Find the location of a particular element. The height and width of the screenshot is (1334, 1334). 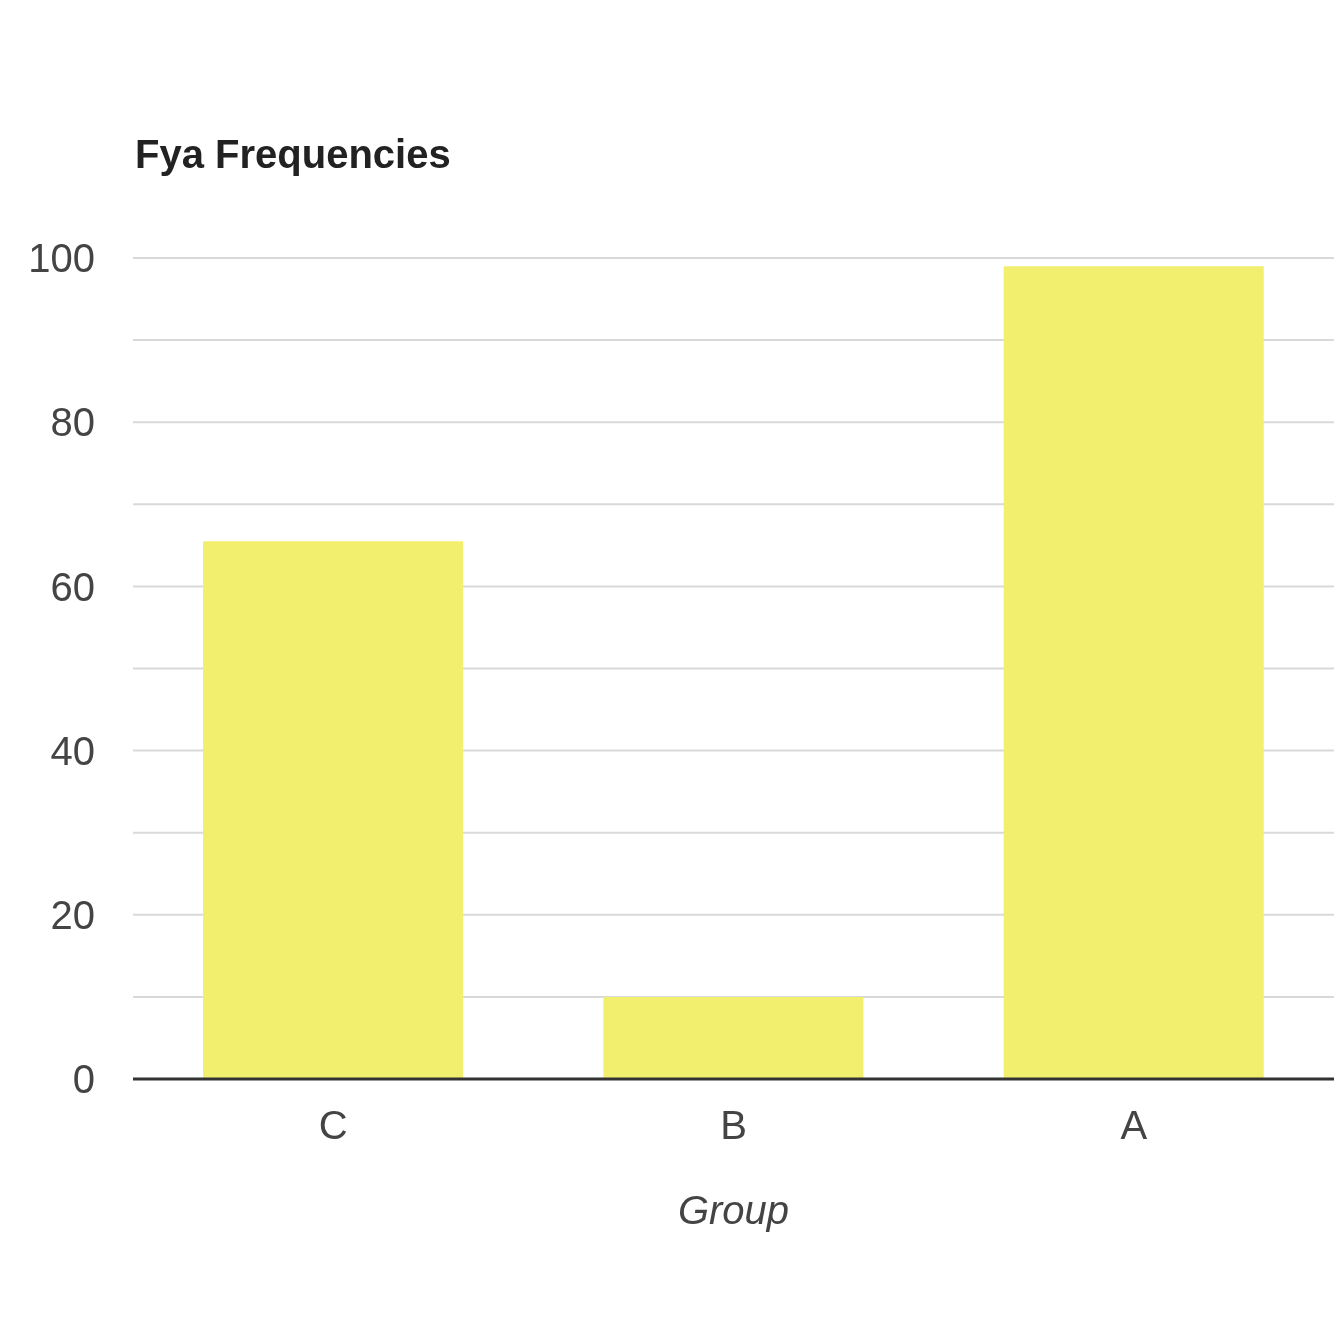

y-tick-label: 100 is located at coordinates (61, 258).